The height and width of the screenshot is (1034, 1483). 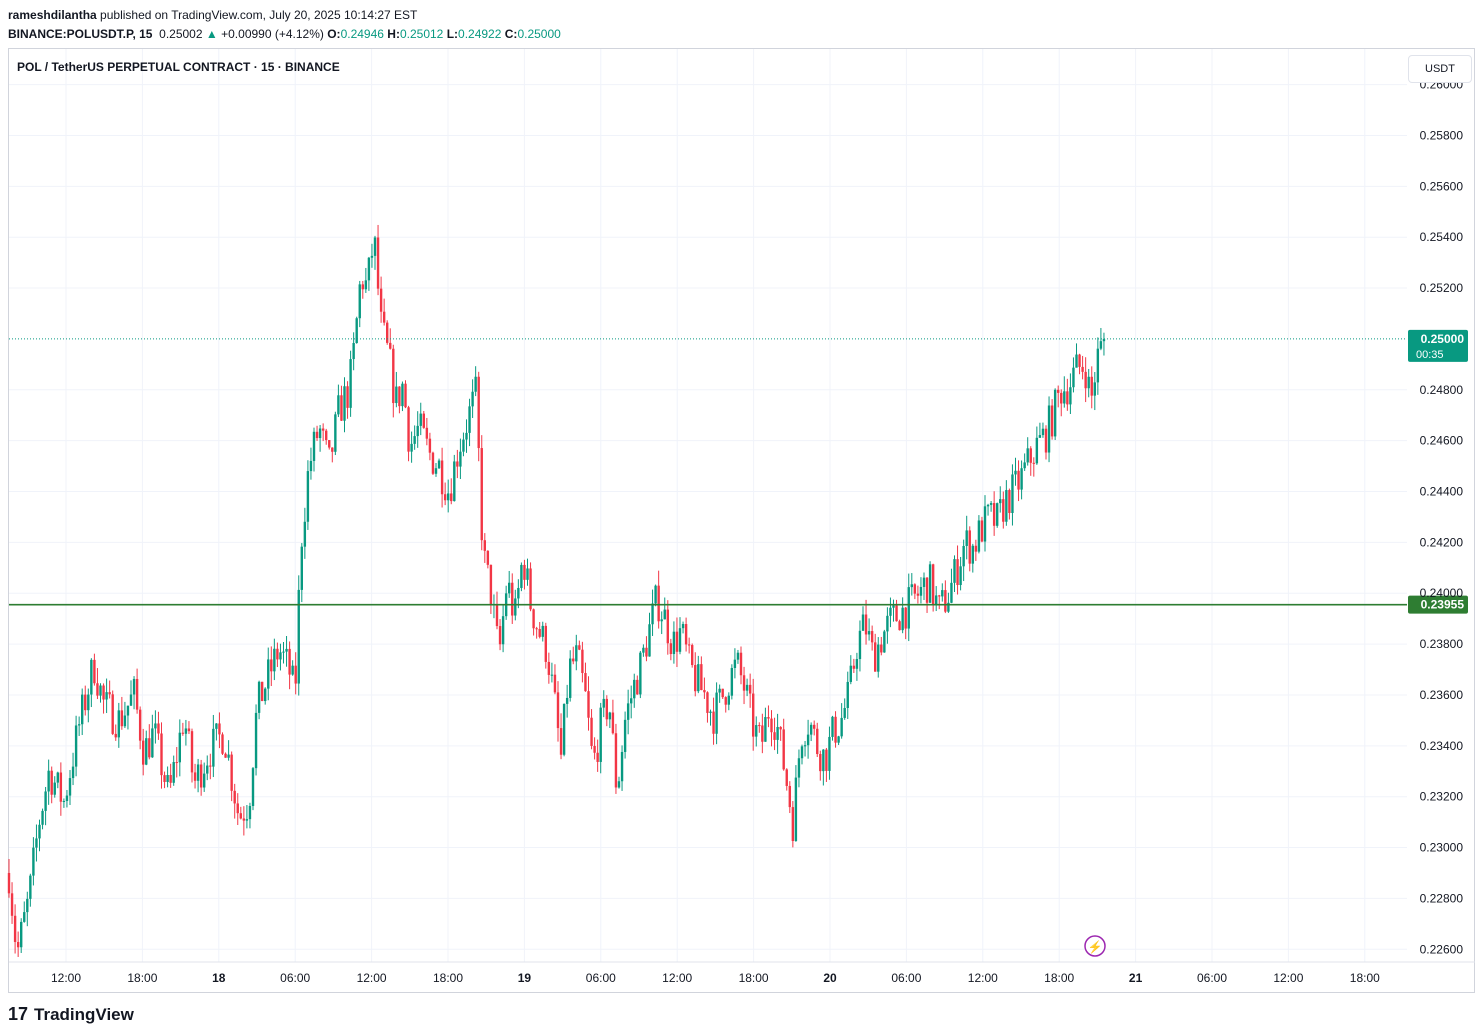 I want to click on last-price-tag, so click(x=1438, y=345).